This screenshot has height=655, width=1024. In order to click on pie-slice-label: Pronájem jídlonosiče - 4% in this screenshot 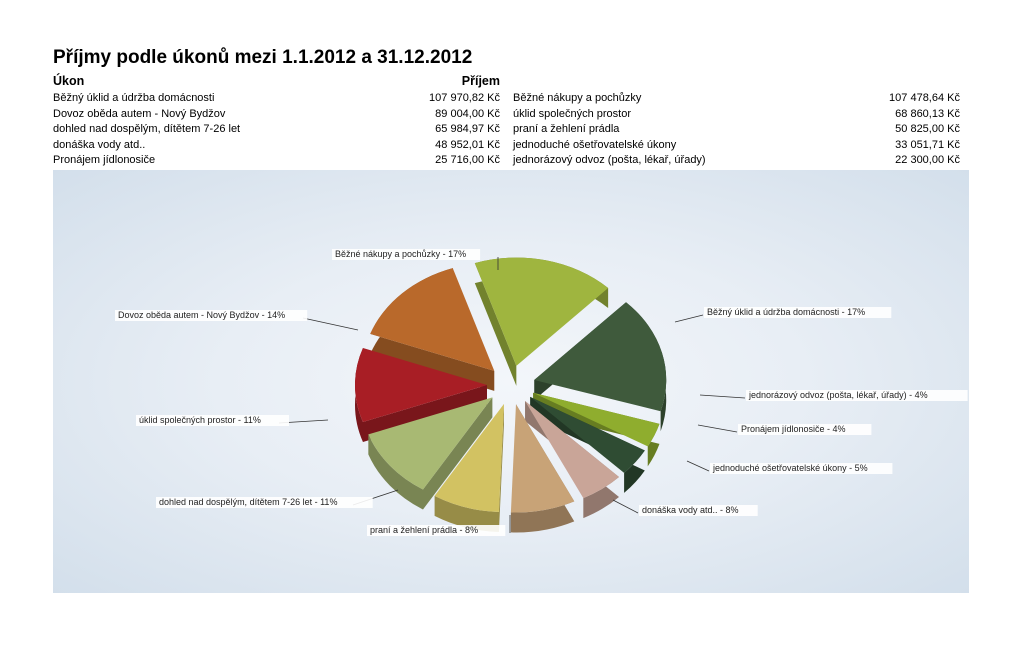, I will do `click(793, 429)`.